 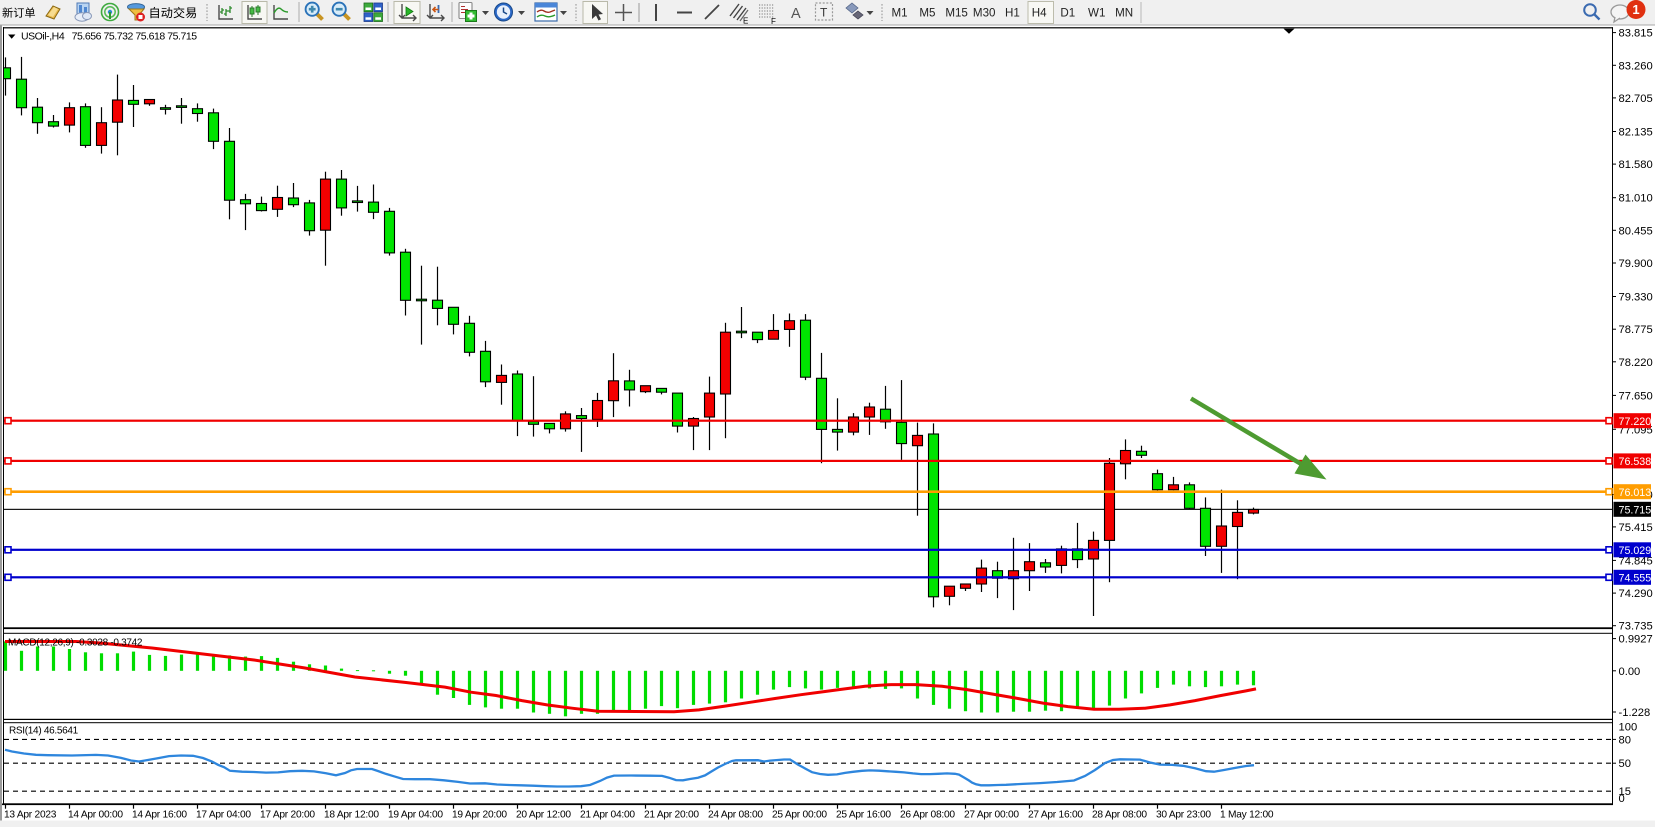 I want to click on svg-text: 25 Apr 16:00, so click(x=863, y=814).